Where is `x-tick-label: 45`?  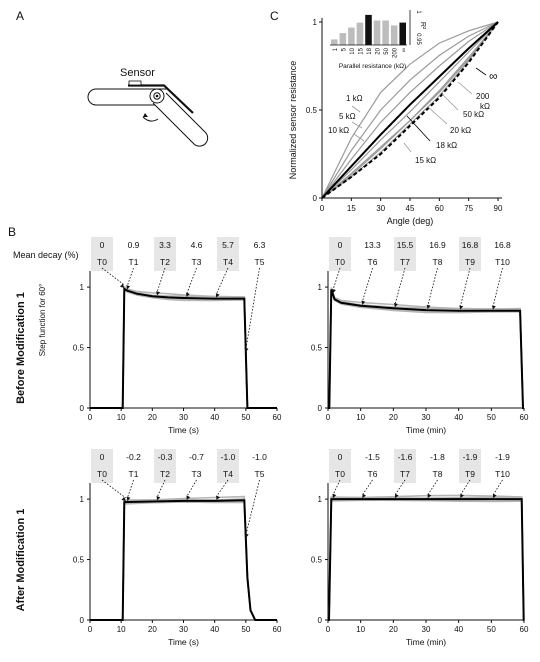
x-tick-label: 45 is located at coordinates (410, 208).